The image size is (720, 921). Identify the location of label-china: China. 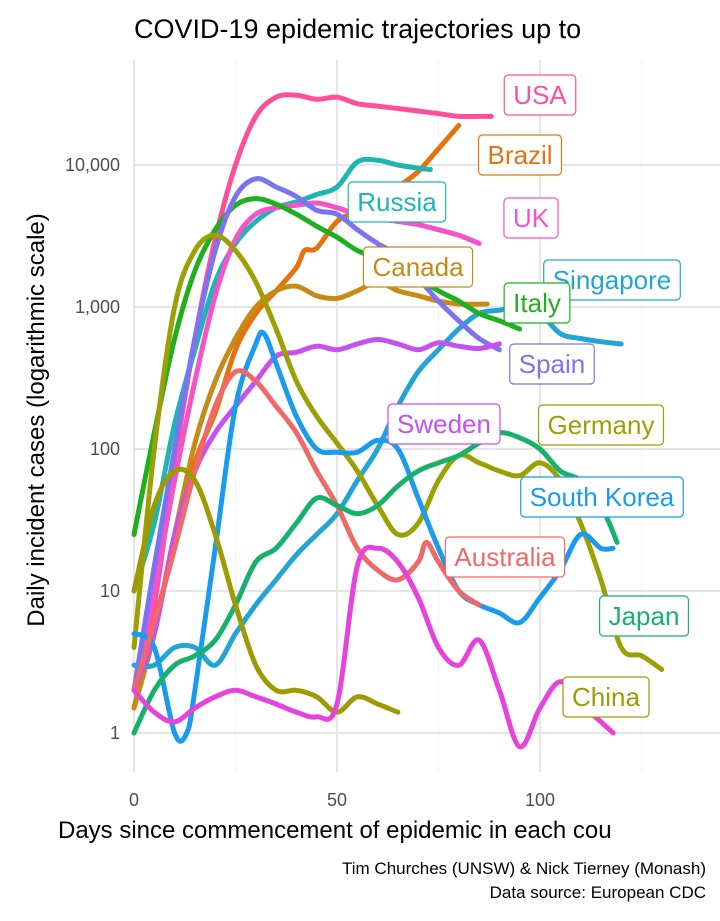
(606, 697).